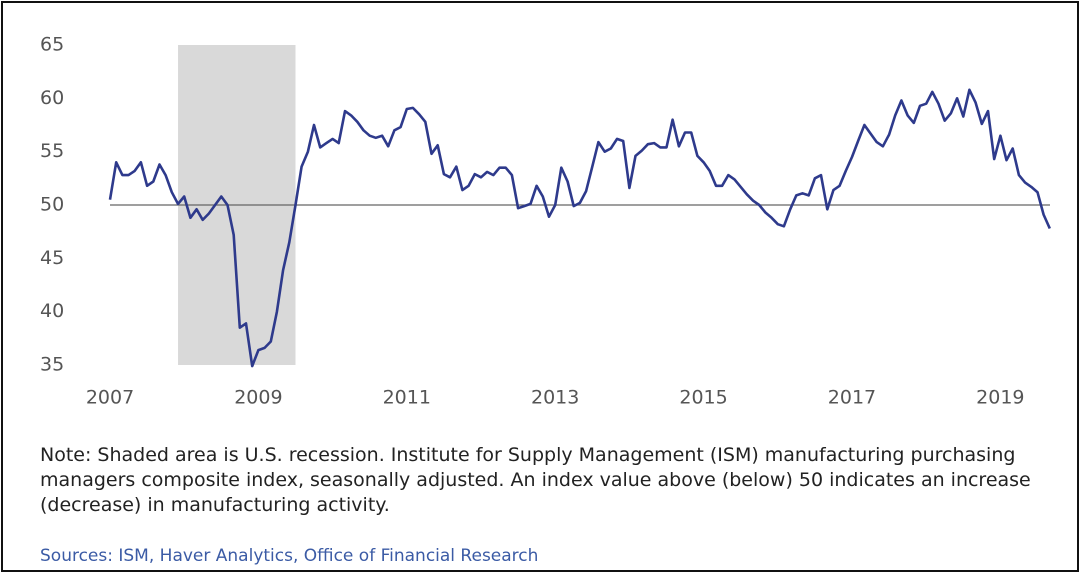 This screenshot has width=1088, height=577. Describe the element at coordinates (52, 365) in the screenshot. I see `y-tick-label: 35` at that location.